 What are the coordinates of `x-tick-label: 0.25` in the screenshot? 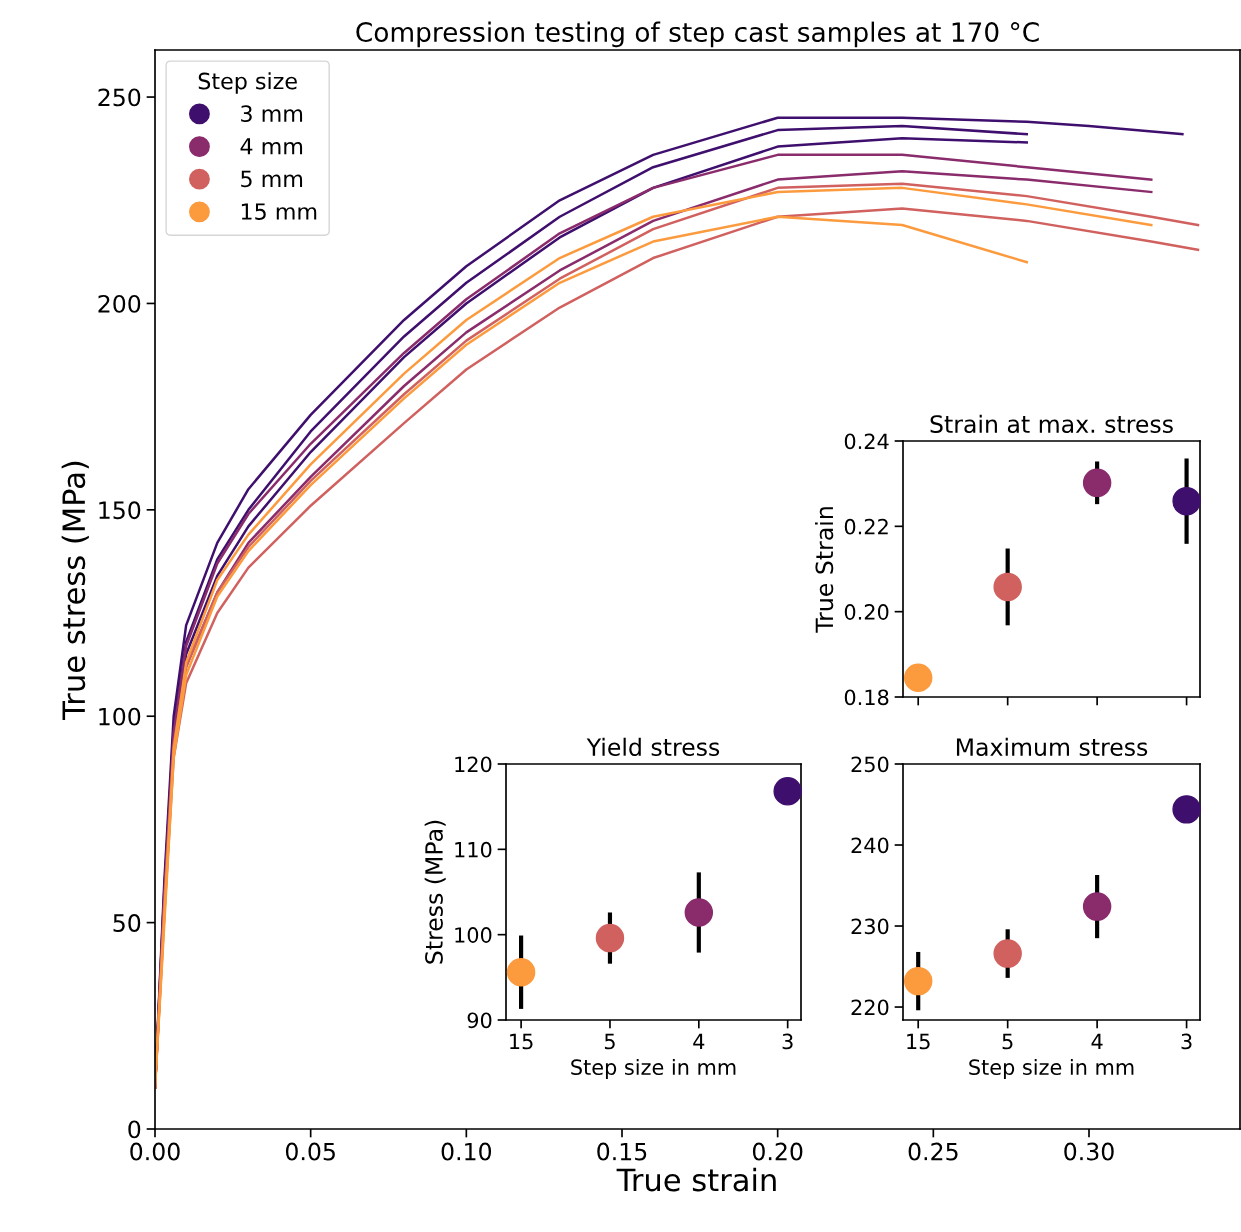 It's located at (933, 1151).